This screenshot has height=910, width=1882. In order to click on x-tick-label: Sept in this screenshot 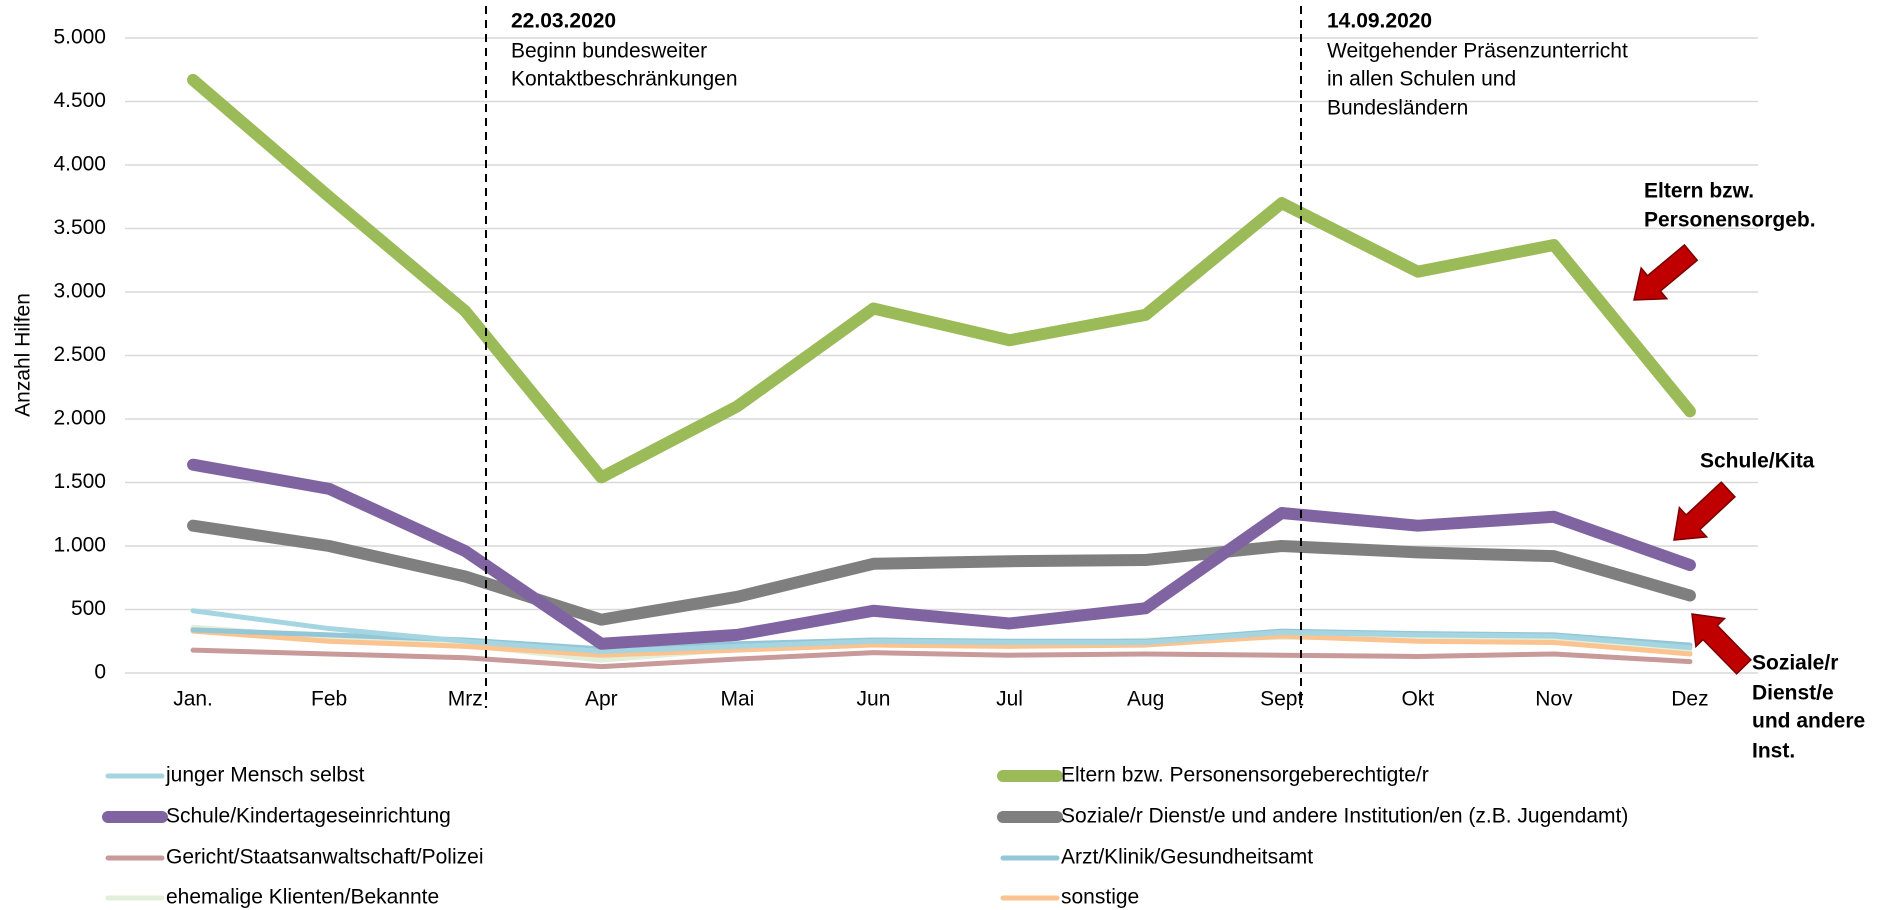, I will do `click(1281, 699)`.